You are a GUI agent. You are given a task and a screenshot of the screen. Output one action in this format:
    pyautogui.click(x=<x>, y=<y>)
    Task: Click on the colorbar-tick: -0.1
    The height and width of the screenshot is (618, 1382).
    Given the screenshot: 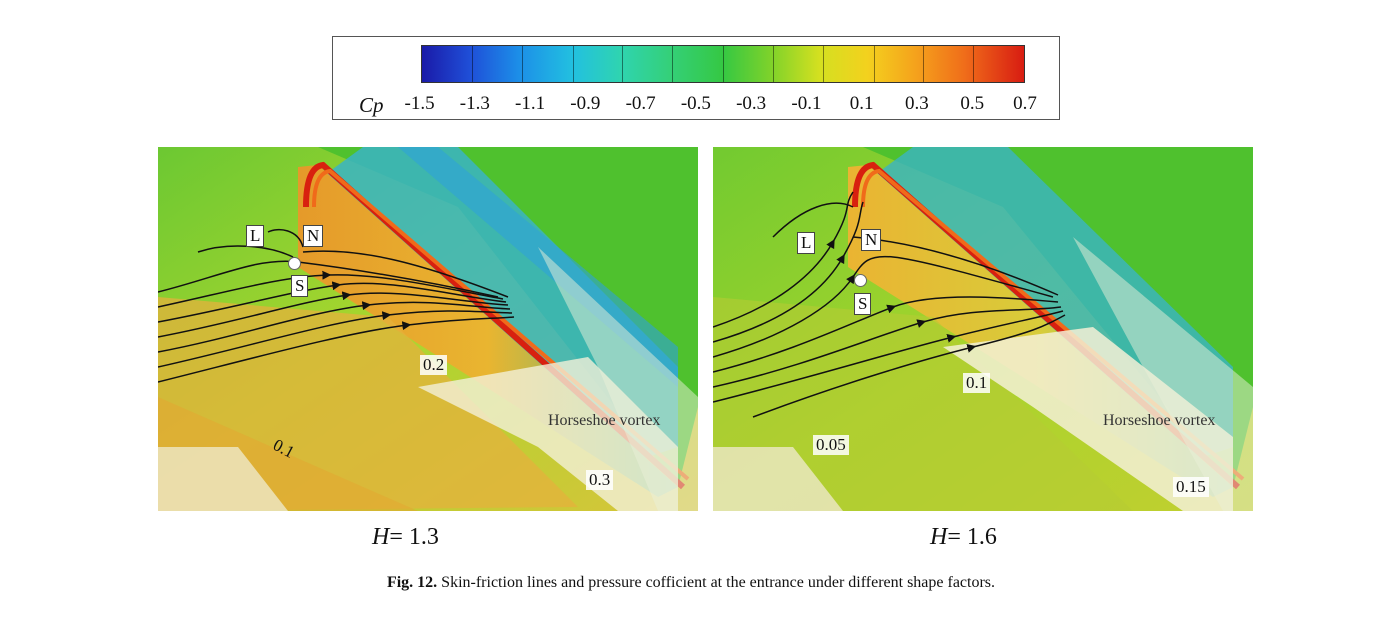 What is the action you would take?
    pyautogui.click(x=806, y=103)
    